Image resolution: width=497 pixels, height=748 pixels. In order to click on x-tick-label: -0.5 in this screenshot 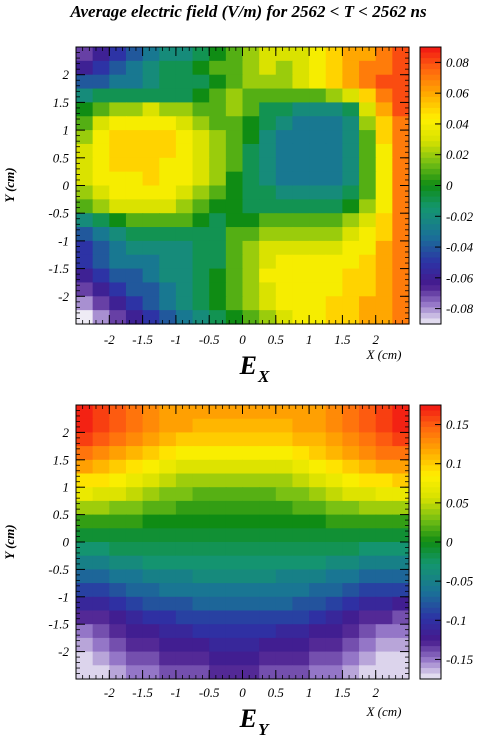, I will do `click(209, 339)`.